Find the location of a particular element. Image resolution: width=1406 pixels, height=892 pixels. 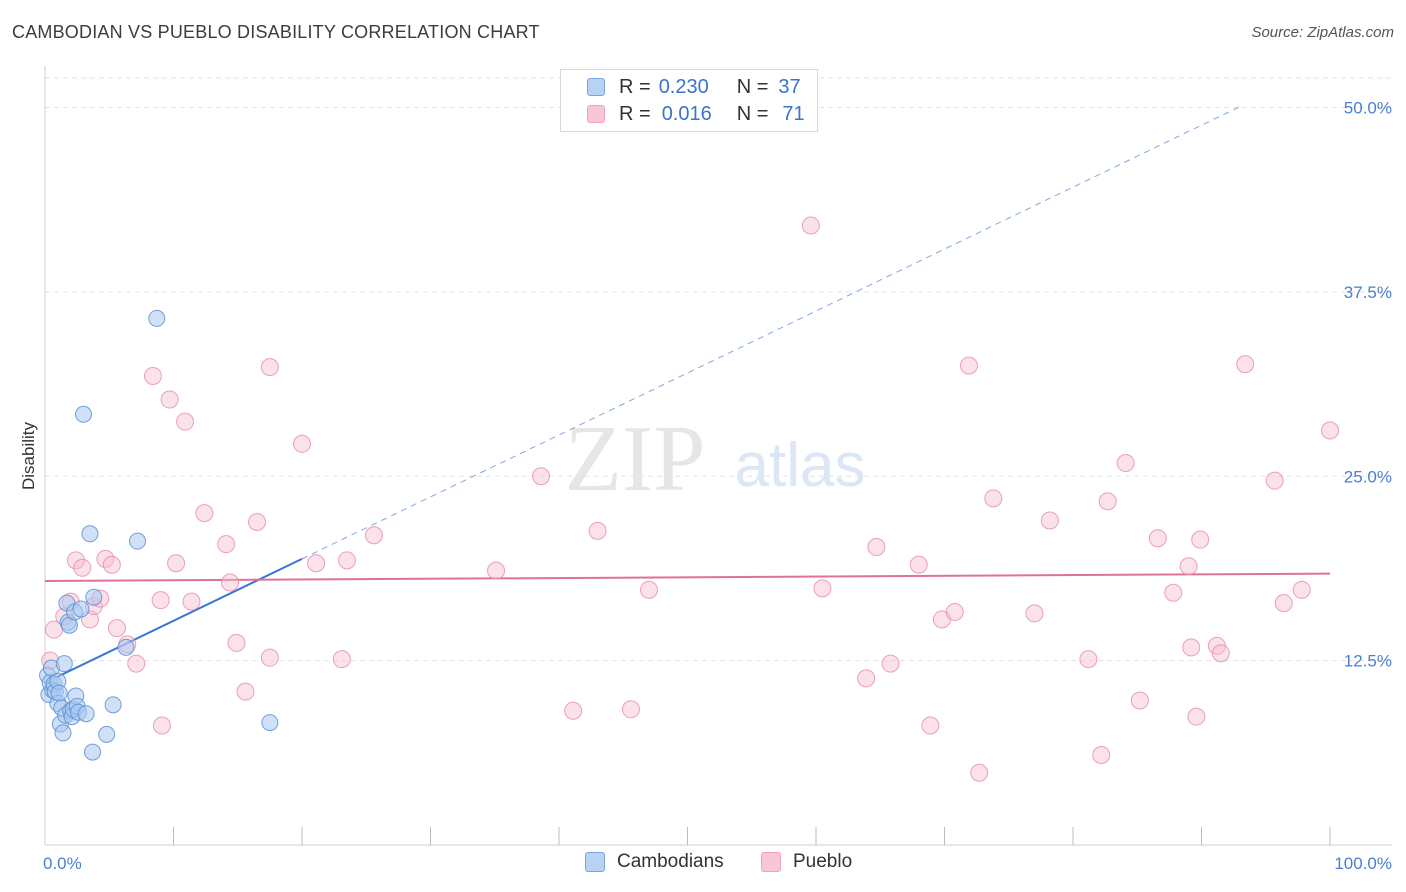

legend-row-pueblo: R = 0.016 N = 71 is located at coordinates (696, 114).